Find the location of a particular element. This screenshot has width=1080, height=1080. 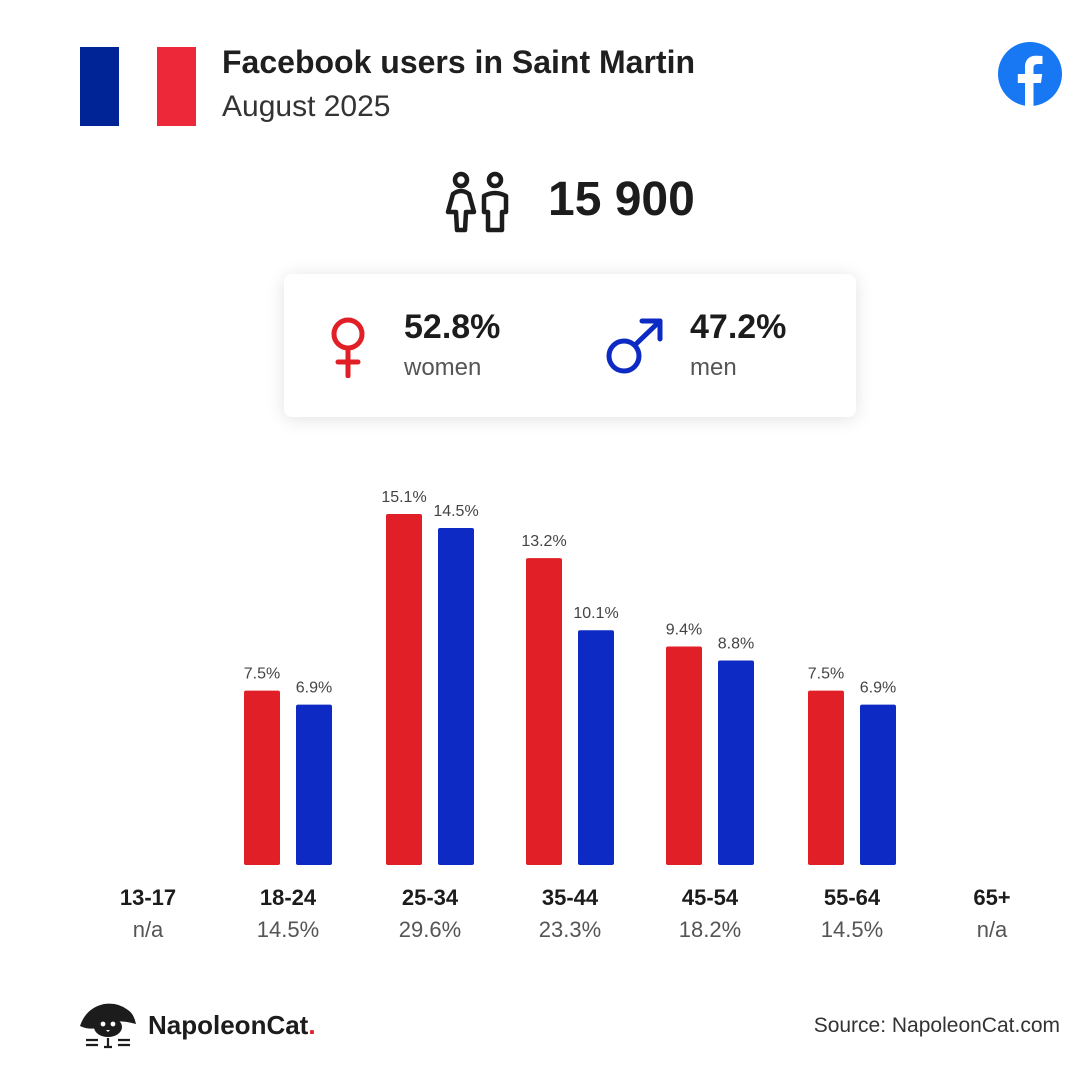

bar-label-women-18-24: 7.5% is located at coordinates (262, 674).